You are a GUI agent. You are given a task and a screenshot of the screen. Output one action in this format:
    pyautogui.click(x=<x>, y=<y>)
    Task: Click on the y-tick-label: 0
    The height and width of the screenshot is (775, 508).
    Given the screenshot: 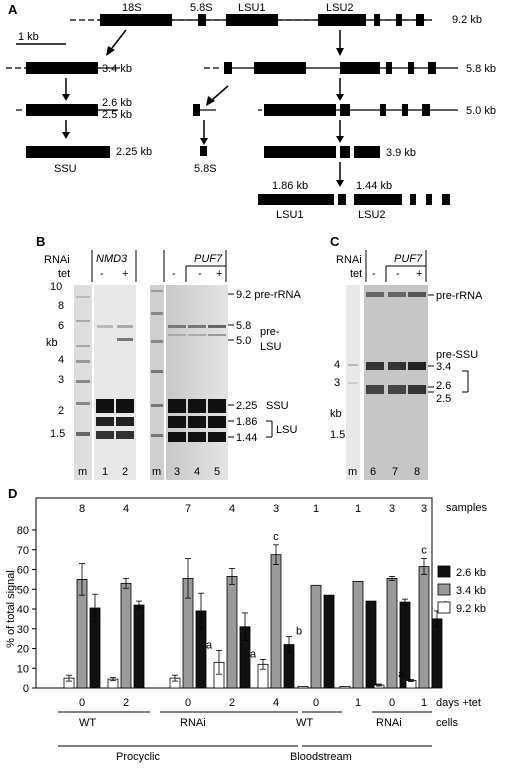 What is the action you would take?
    pyautogui.click(x=26, y=689)
    